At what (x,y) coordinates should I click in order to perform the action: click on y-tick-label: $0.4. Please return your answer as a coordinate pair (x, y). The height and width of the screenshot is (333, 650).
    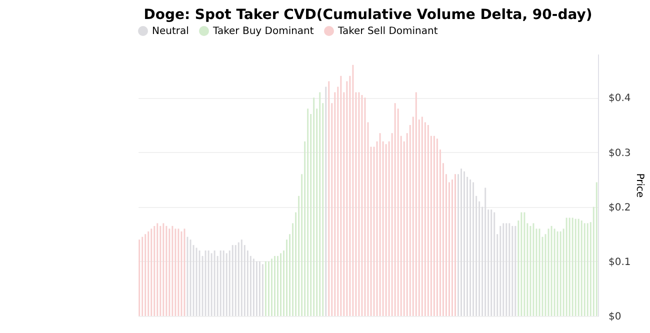
    Looking at the image, I should click on (619, 98).